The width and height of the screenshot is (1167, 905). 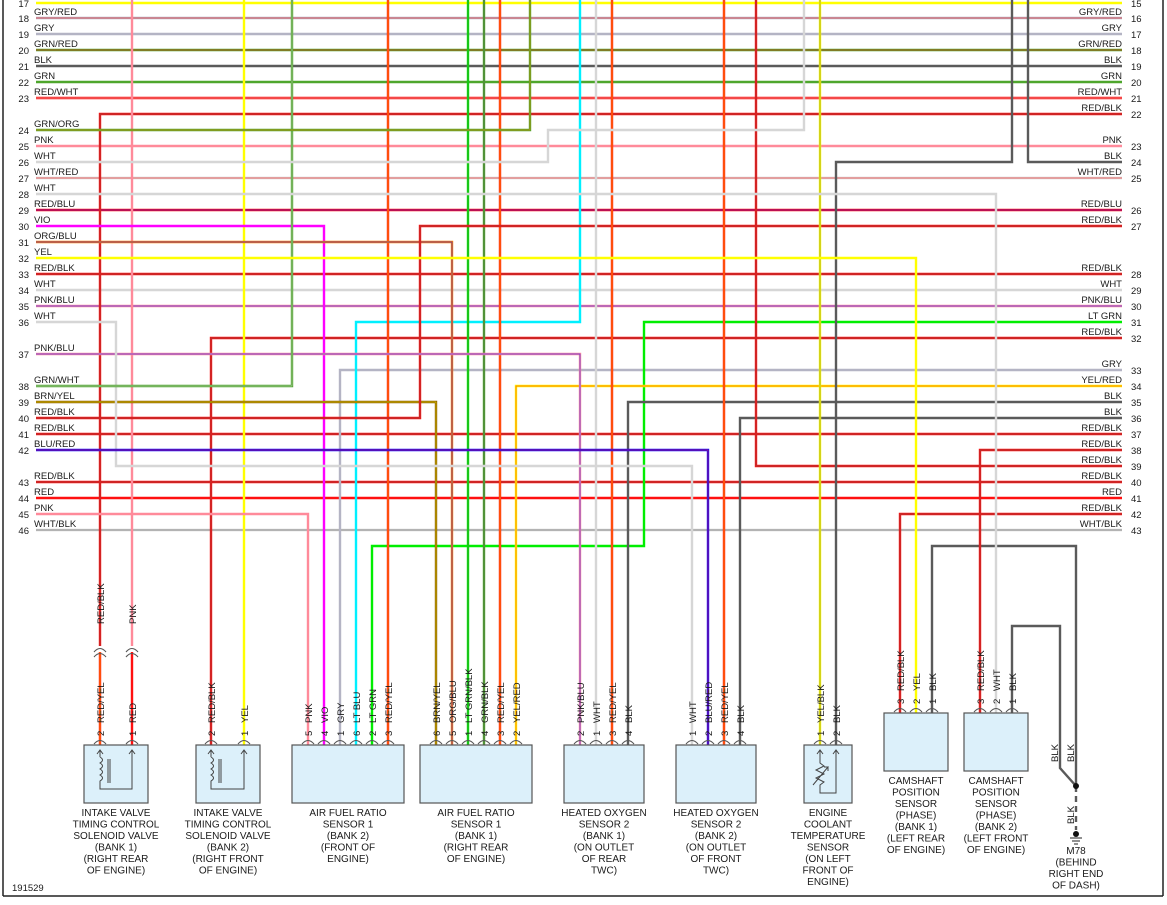 I want to click on pin-wire-label: RED/YEL, so click(x=501, y=702).